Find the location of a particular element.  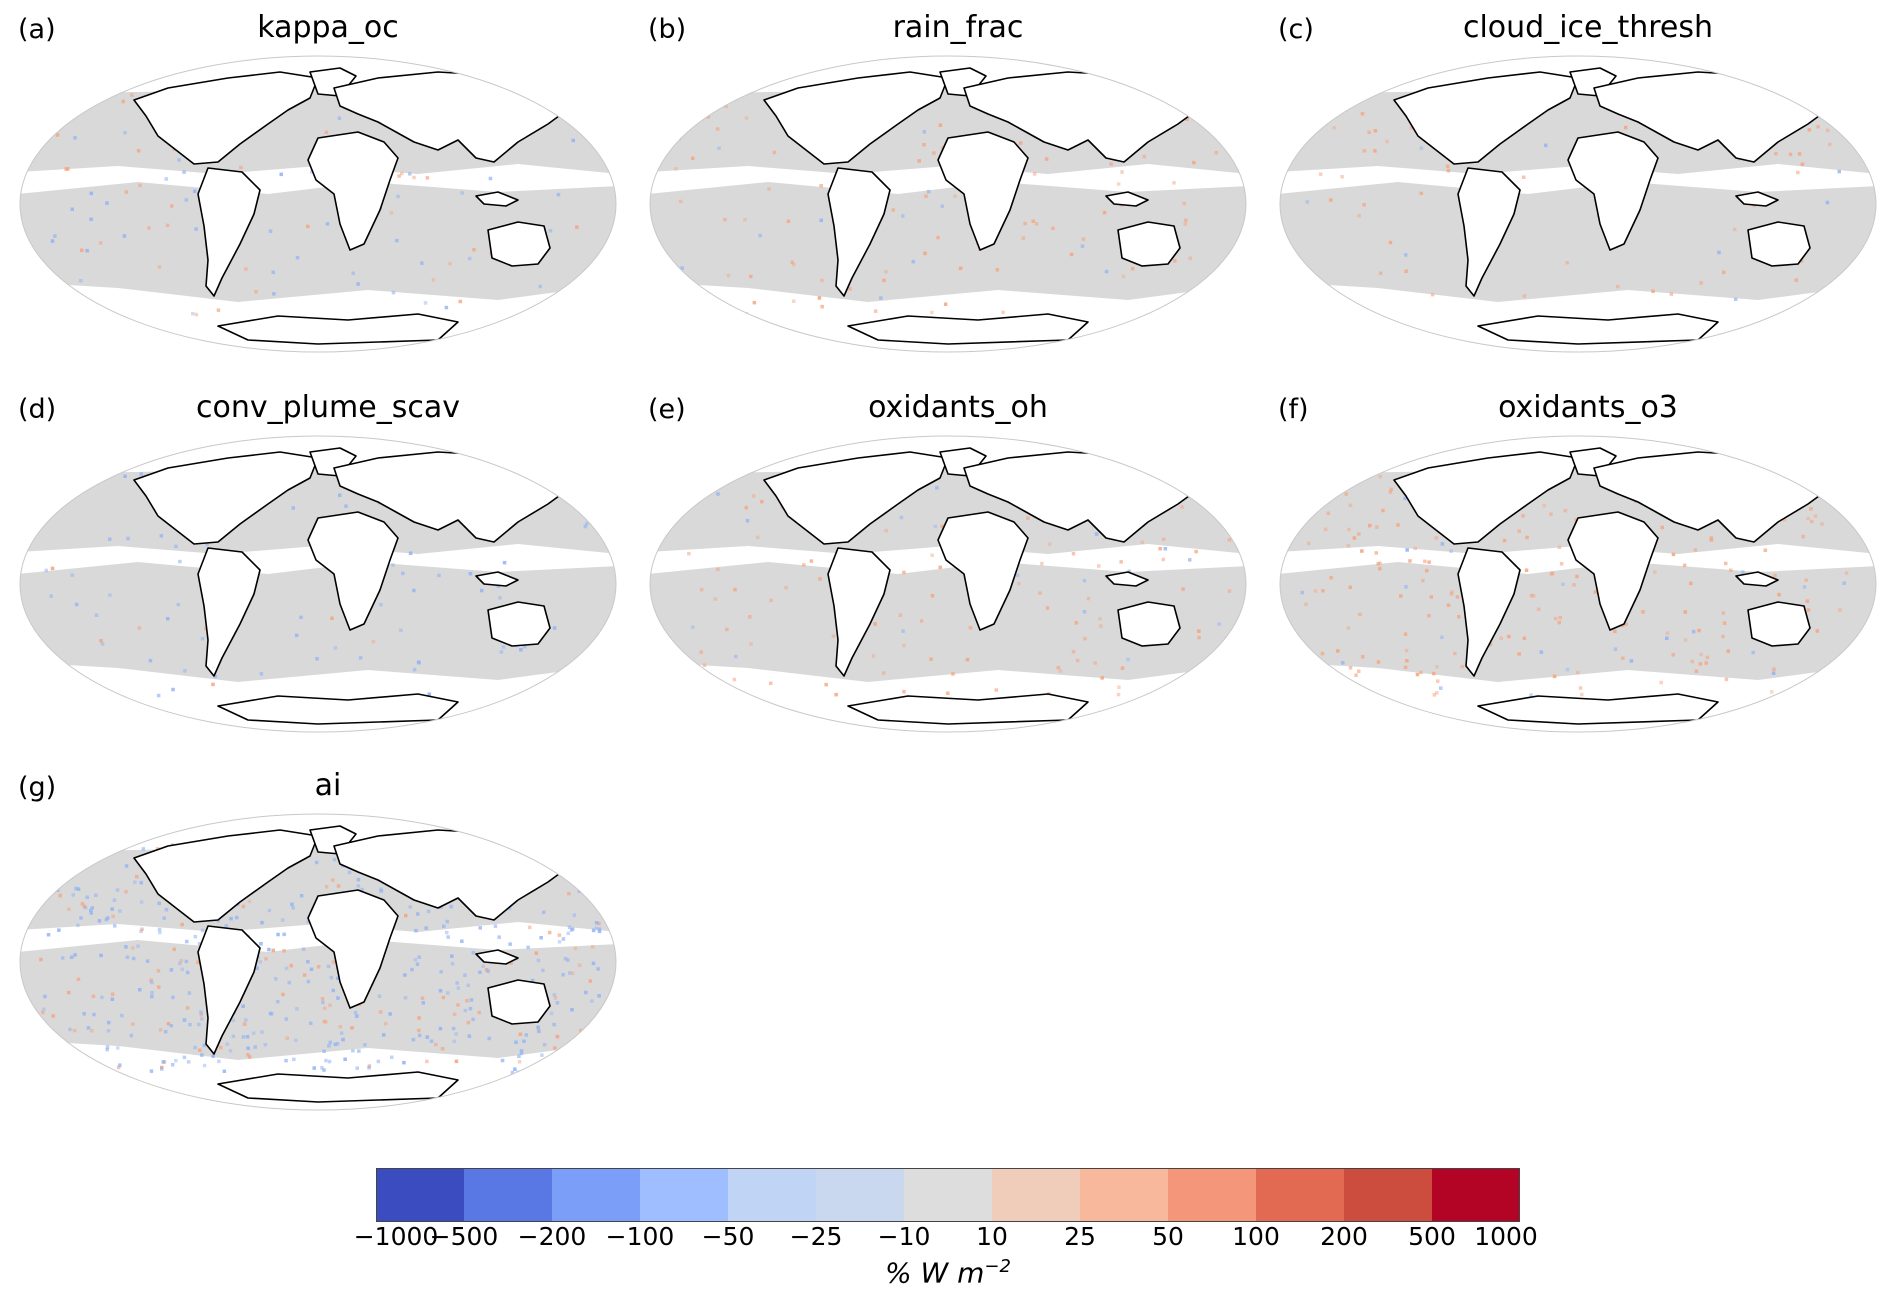

coastline-australia is located at coordinates (519, 624).